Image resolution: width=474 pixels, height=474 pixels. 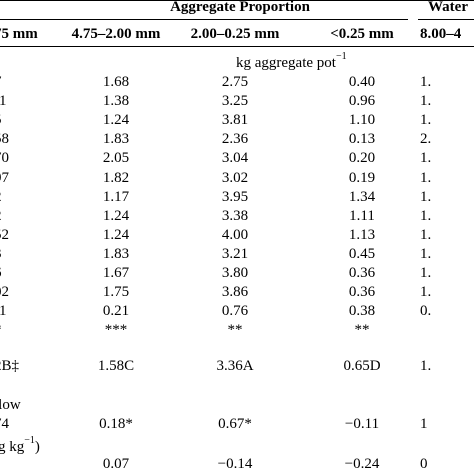 I want to click on table-cell: 3.81, so click(x=235, y=120).